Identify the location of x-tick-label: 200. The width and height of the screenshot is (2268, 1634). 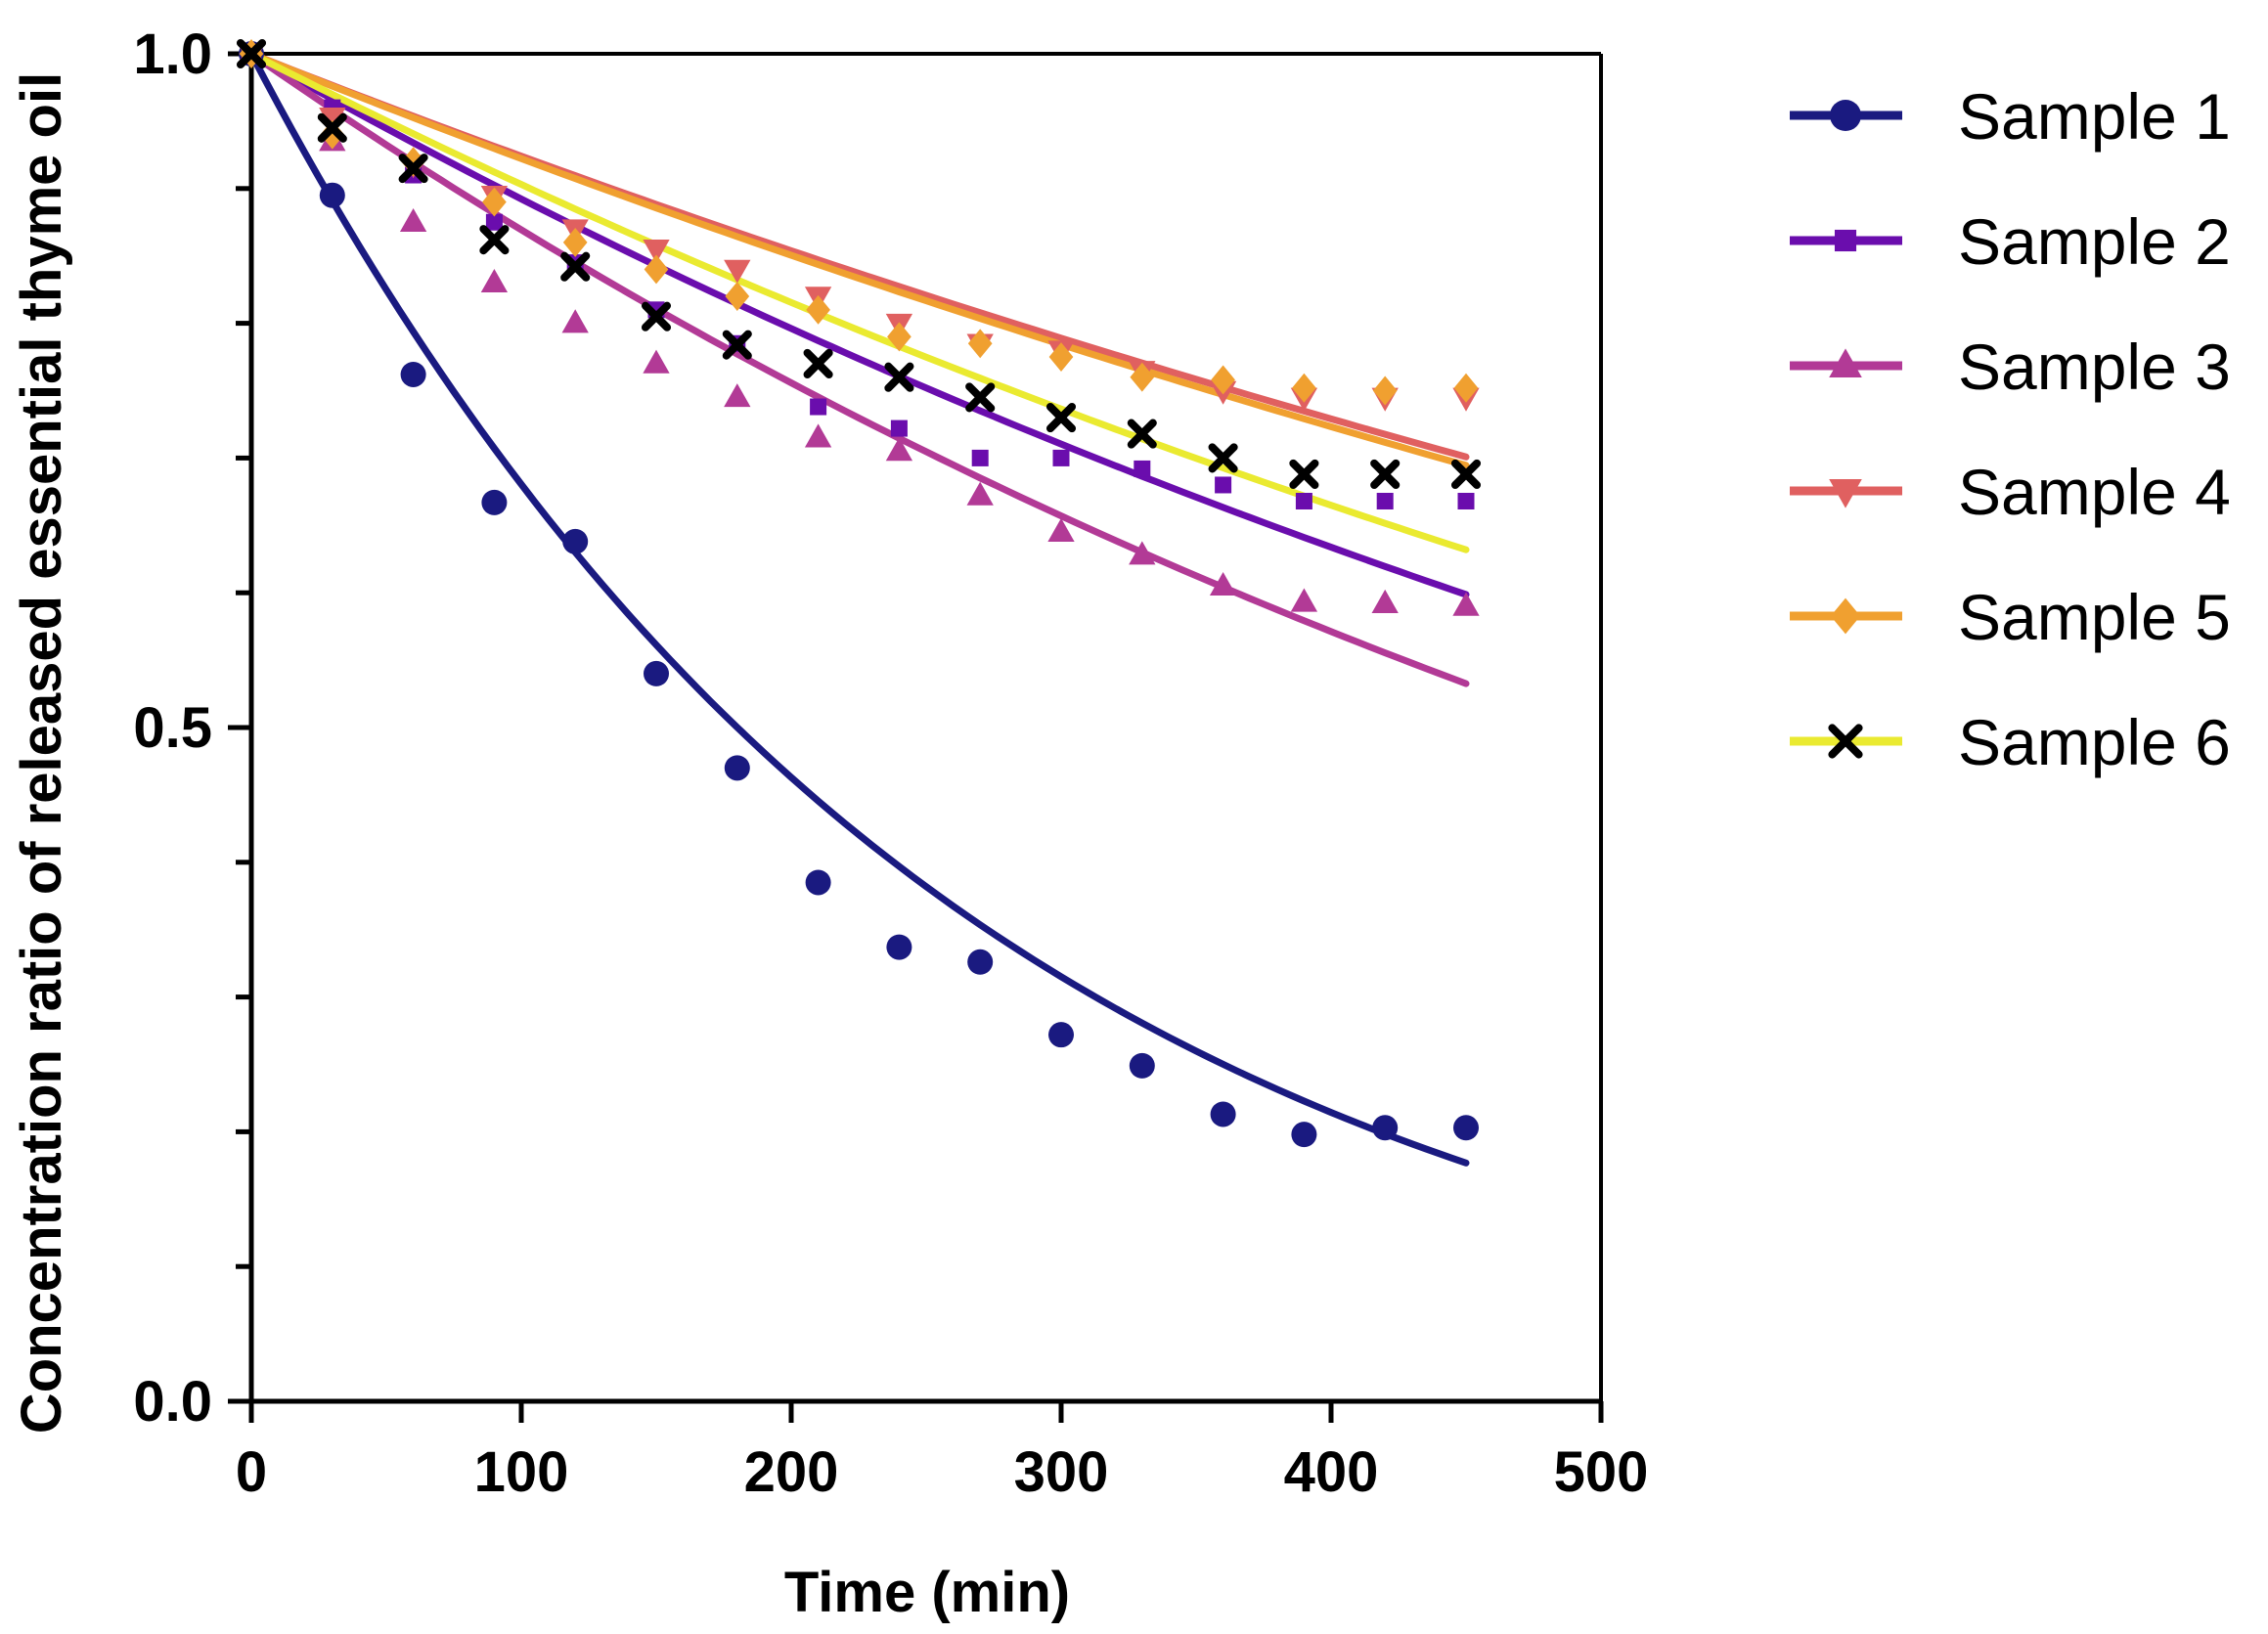
(792, 1472).